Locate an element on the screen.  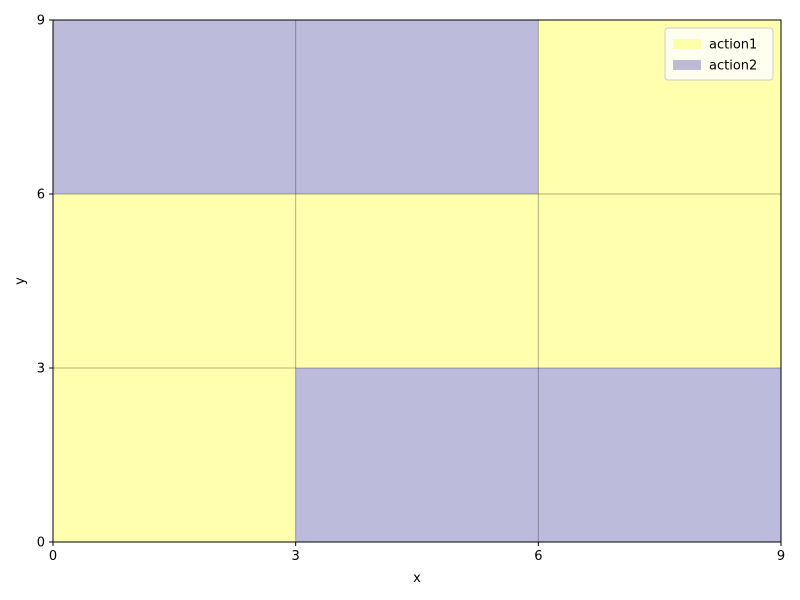
legend-swatch-action2 is located at coordinates (687, 65).